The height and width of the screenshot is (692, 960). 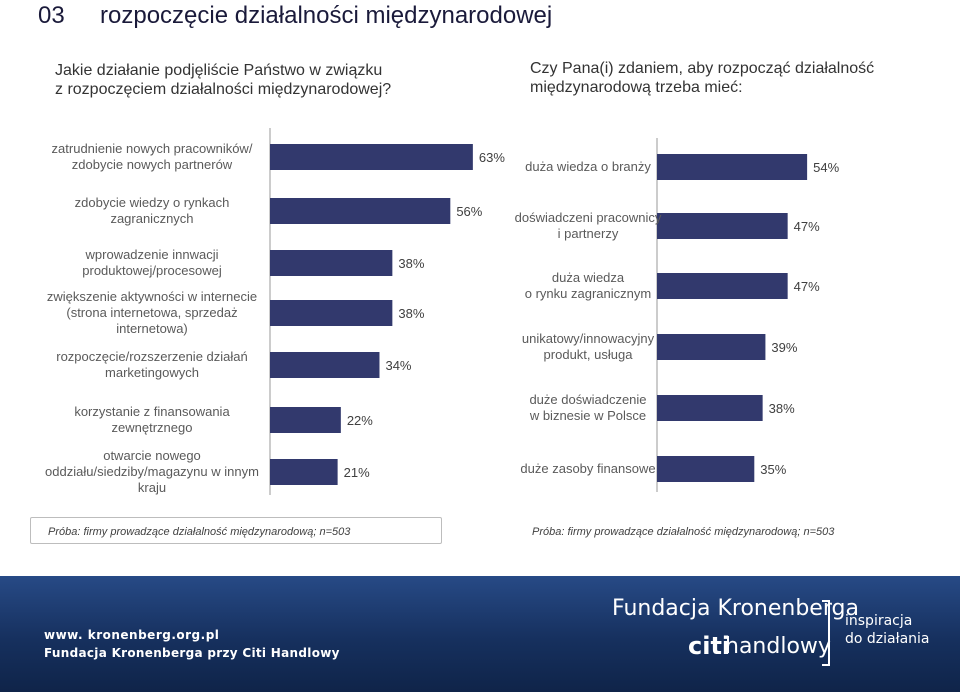 What do you see at coordinates (492, 157) in the screenshot?
I see `chart-0-value-label-0: 63%` at bounding box center [492, 157].